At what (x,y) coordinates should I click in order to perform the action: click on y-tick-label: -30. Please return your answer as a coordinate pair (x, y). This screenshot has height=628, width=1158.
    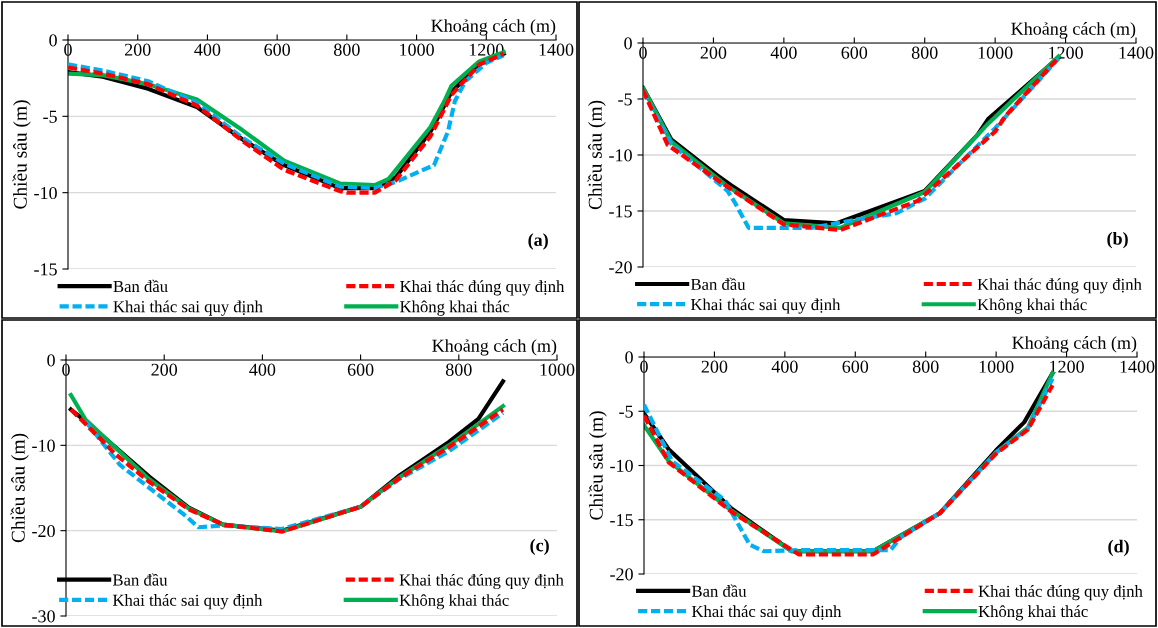
    Looking at the image, I should click on (43, 616).